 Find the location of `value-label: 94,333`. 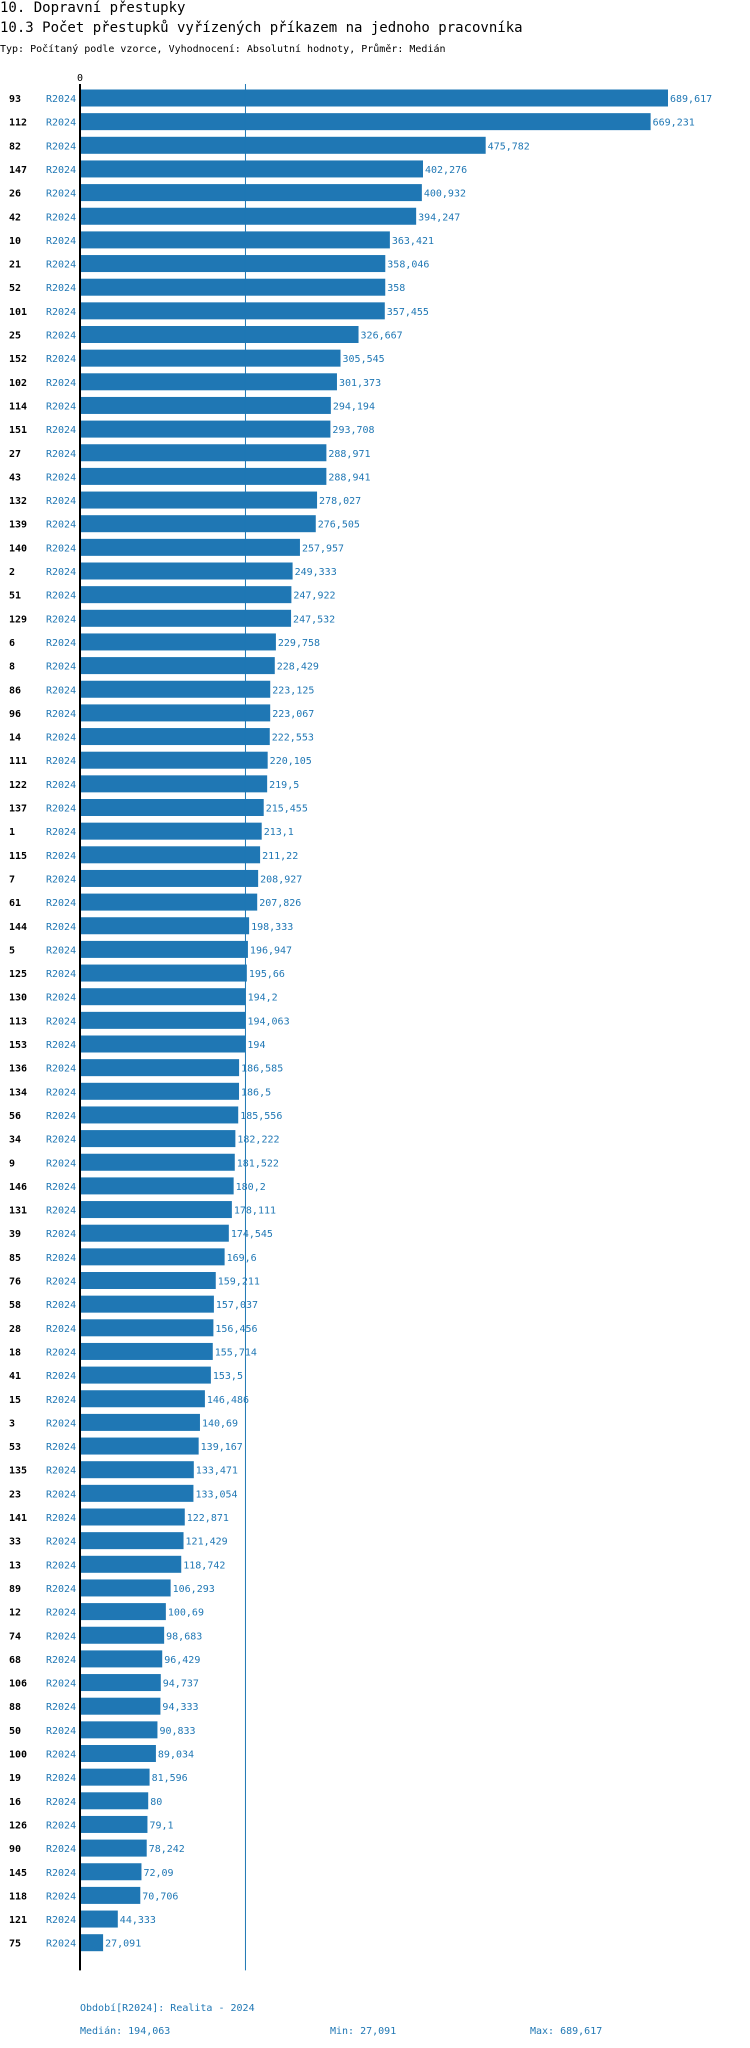

value-label: 94,333 is located at coordinates (180, 1707).